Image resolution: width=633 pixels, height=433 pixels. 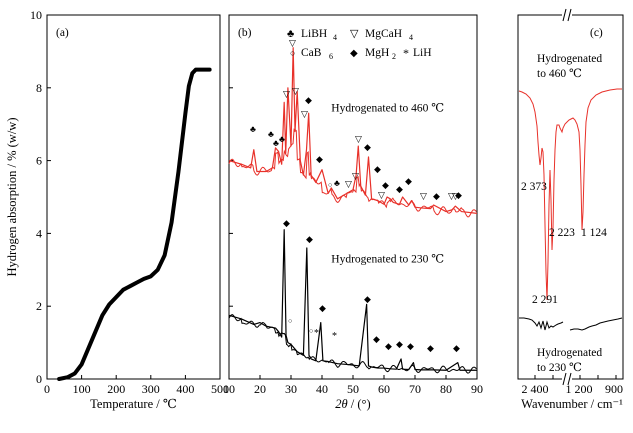 What do you see at coordinates (220, 389) in the screenshot?
I see `panel-a-x-tick-label: 500` at bounding box center [220, 389].